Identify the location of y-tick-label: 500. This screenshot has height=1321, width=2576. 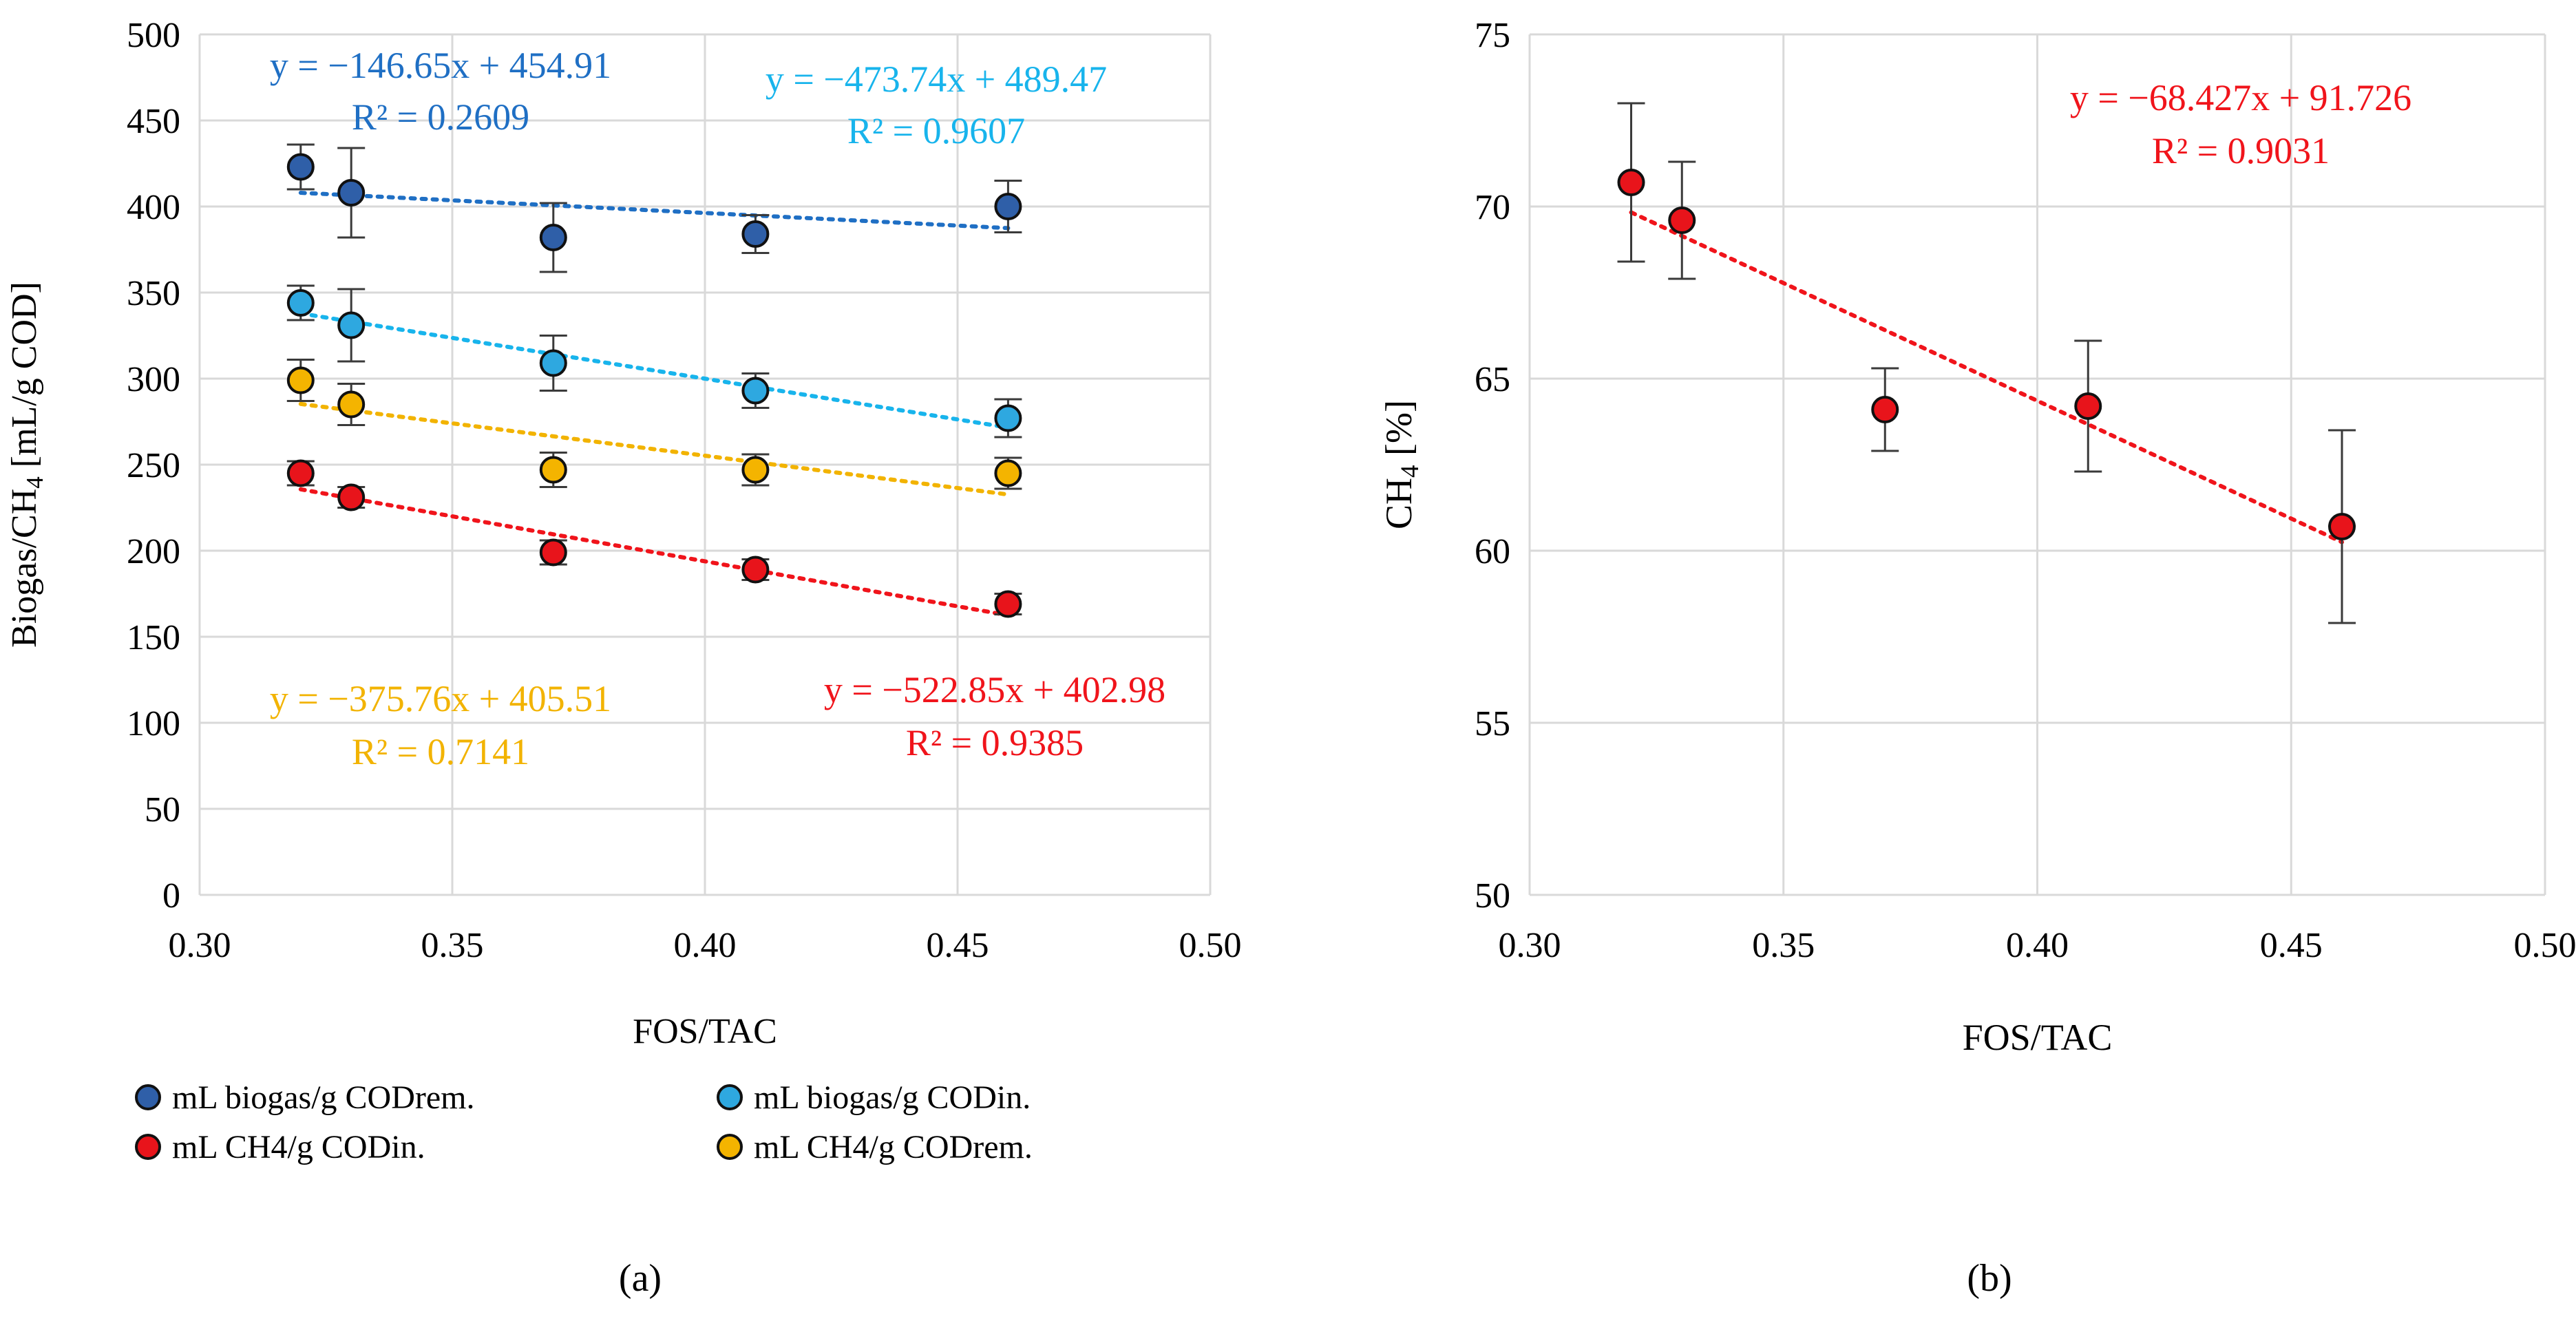
(153, 35).